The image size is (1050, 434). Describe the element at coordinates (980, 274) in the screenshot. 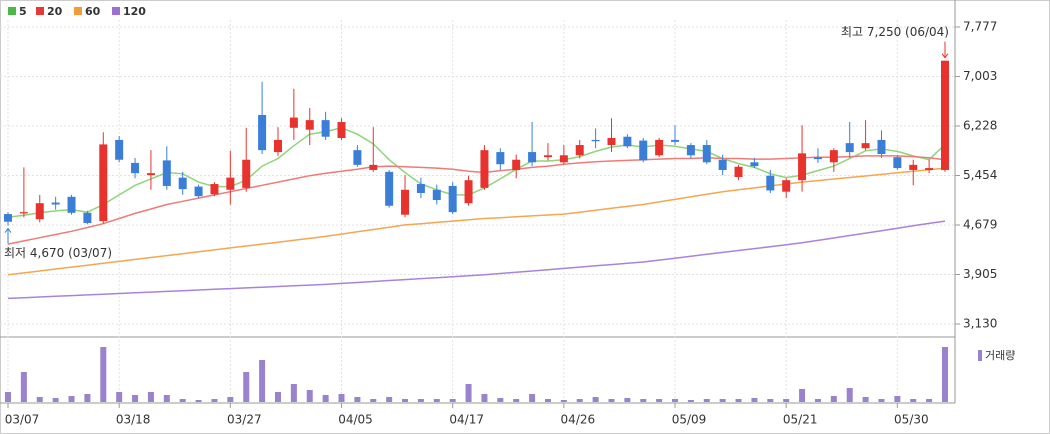

I see `y-tick-label: 3,905` at that location.